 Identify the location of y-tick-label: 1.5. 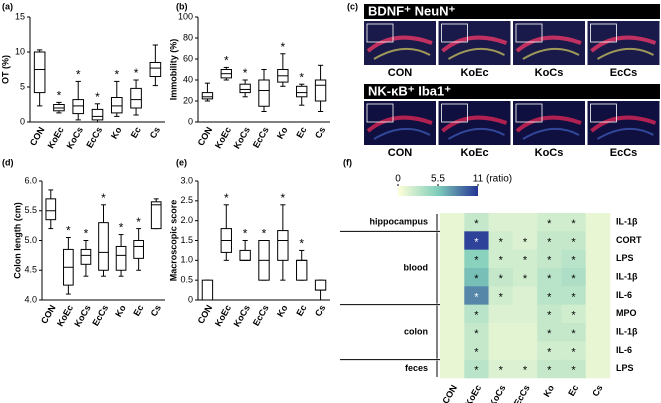
(186, 240).